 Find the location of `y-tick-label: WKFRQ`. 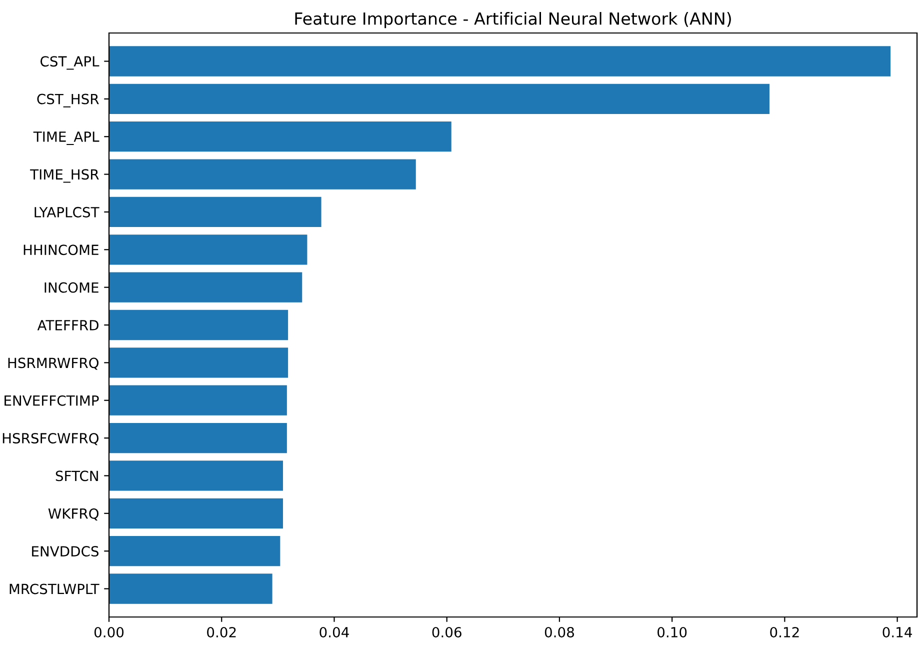

y-tick-label: WKFRQ is located at coordinates (73, 514).